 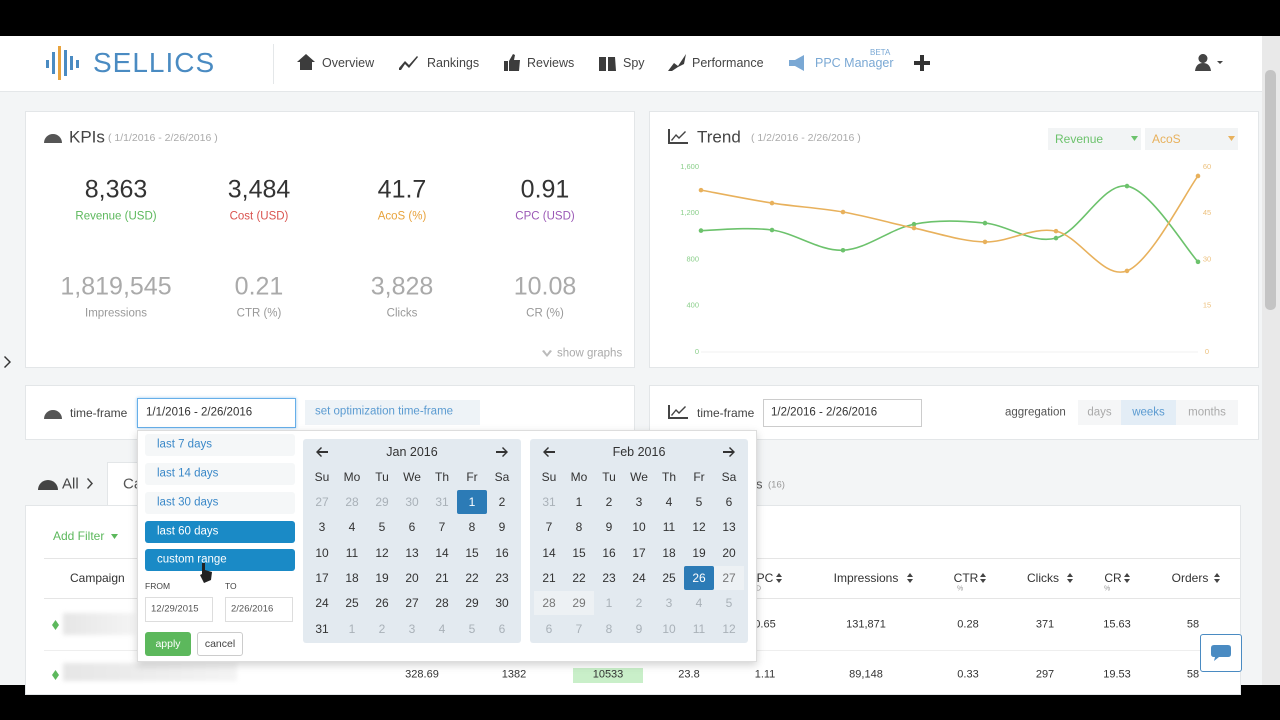 What do you see at coordinates (188, 502) in the screenshot?
I see `preset-option-label: last 30 days` at bounding box center [188, 502].